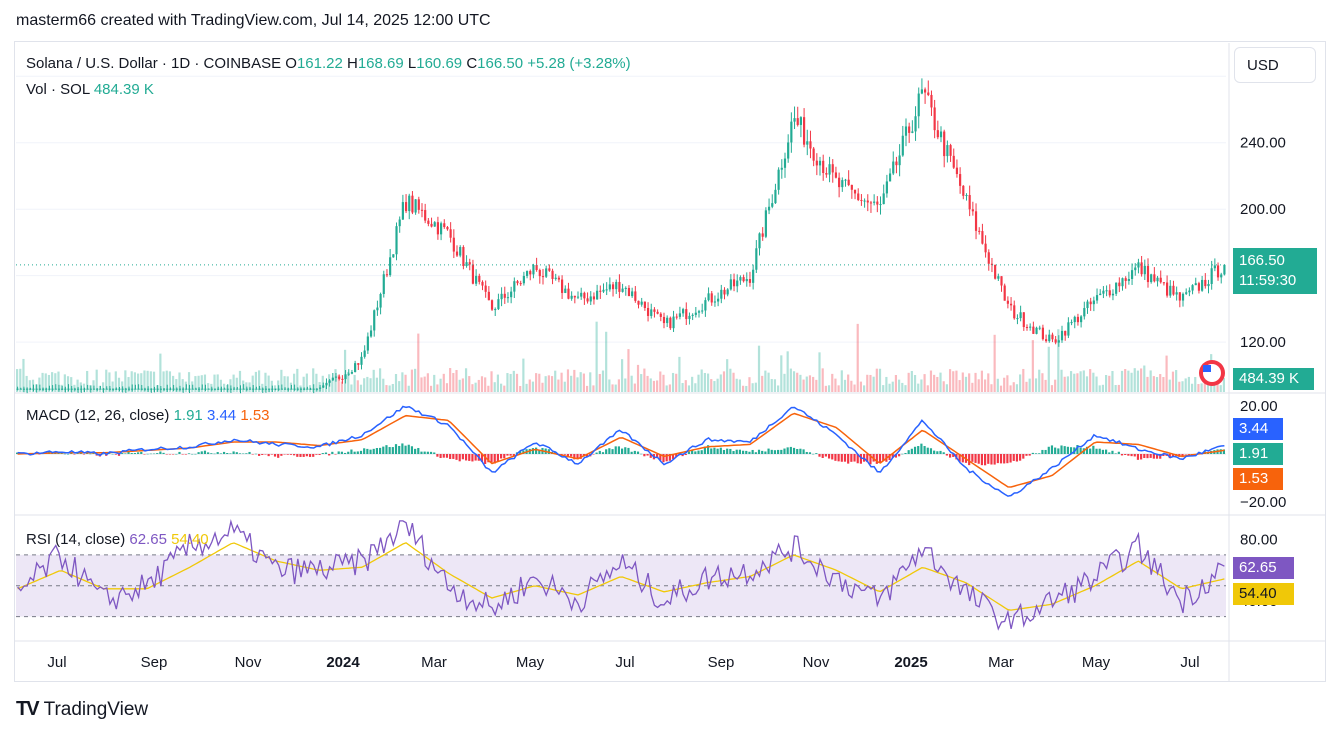 The image size is (1341, 735). Describe the element at coordinates (1258, 429) in the screenshot. I see `macd-line-badge: 3.44` at that location.